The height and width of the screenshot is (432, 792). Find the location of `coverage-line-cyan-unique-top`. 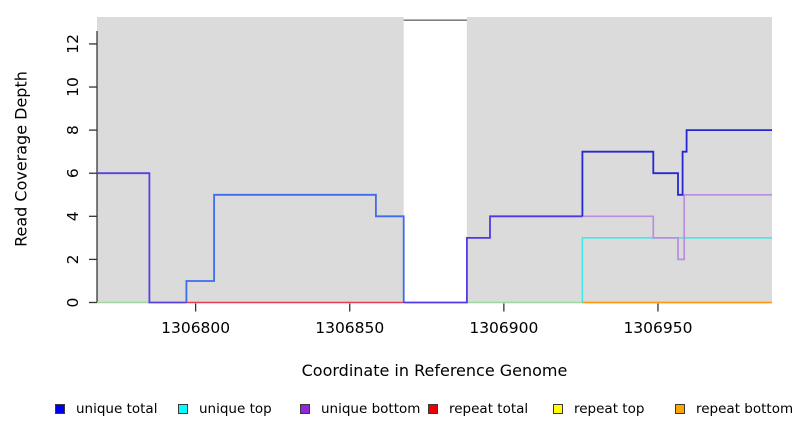

coverage-line-cyan-unique-top is located at coordinates (676, 270).